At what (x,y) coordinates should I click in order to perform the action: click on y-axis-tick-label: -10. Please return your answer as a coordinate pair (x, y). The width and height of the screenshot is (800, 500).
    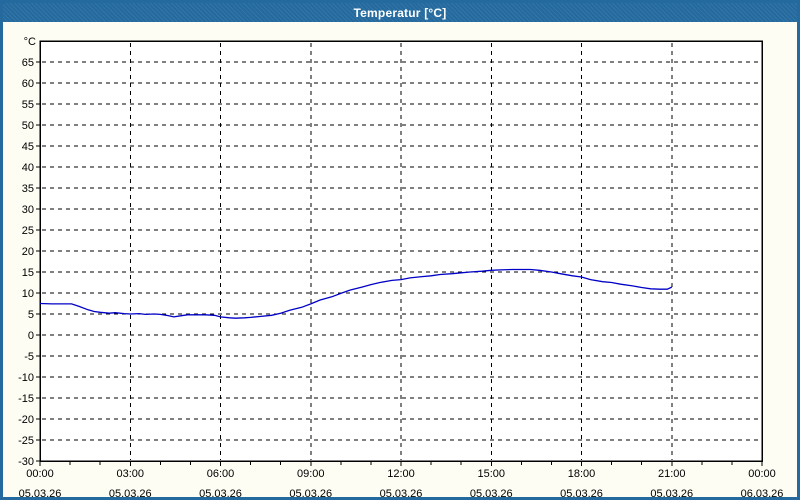
    Looking at the image, I should click on (26, 378).